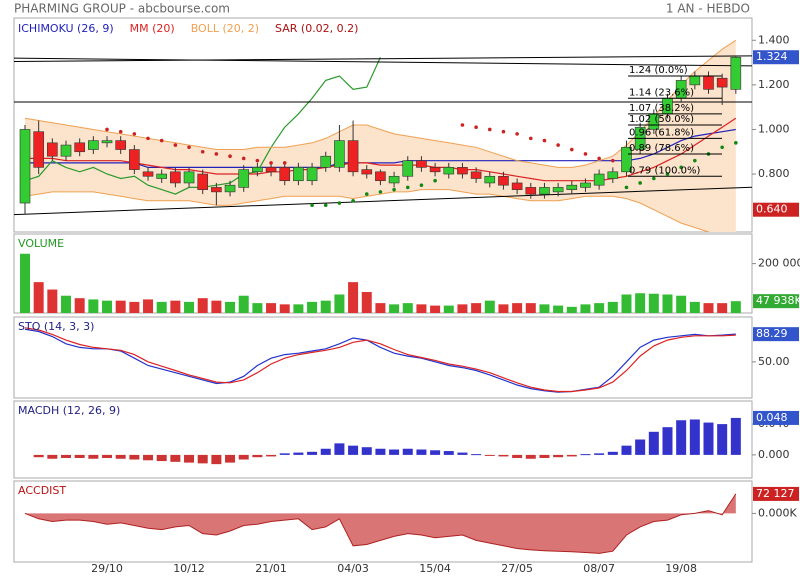 The height and width of the screenshot is (580, 800). I want to click on legend-entry: ICHIMOKU (26, 9), so click(66, 28).